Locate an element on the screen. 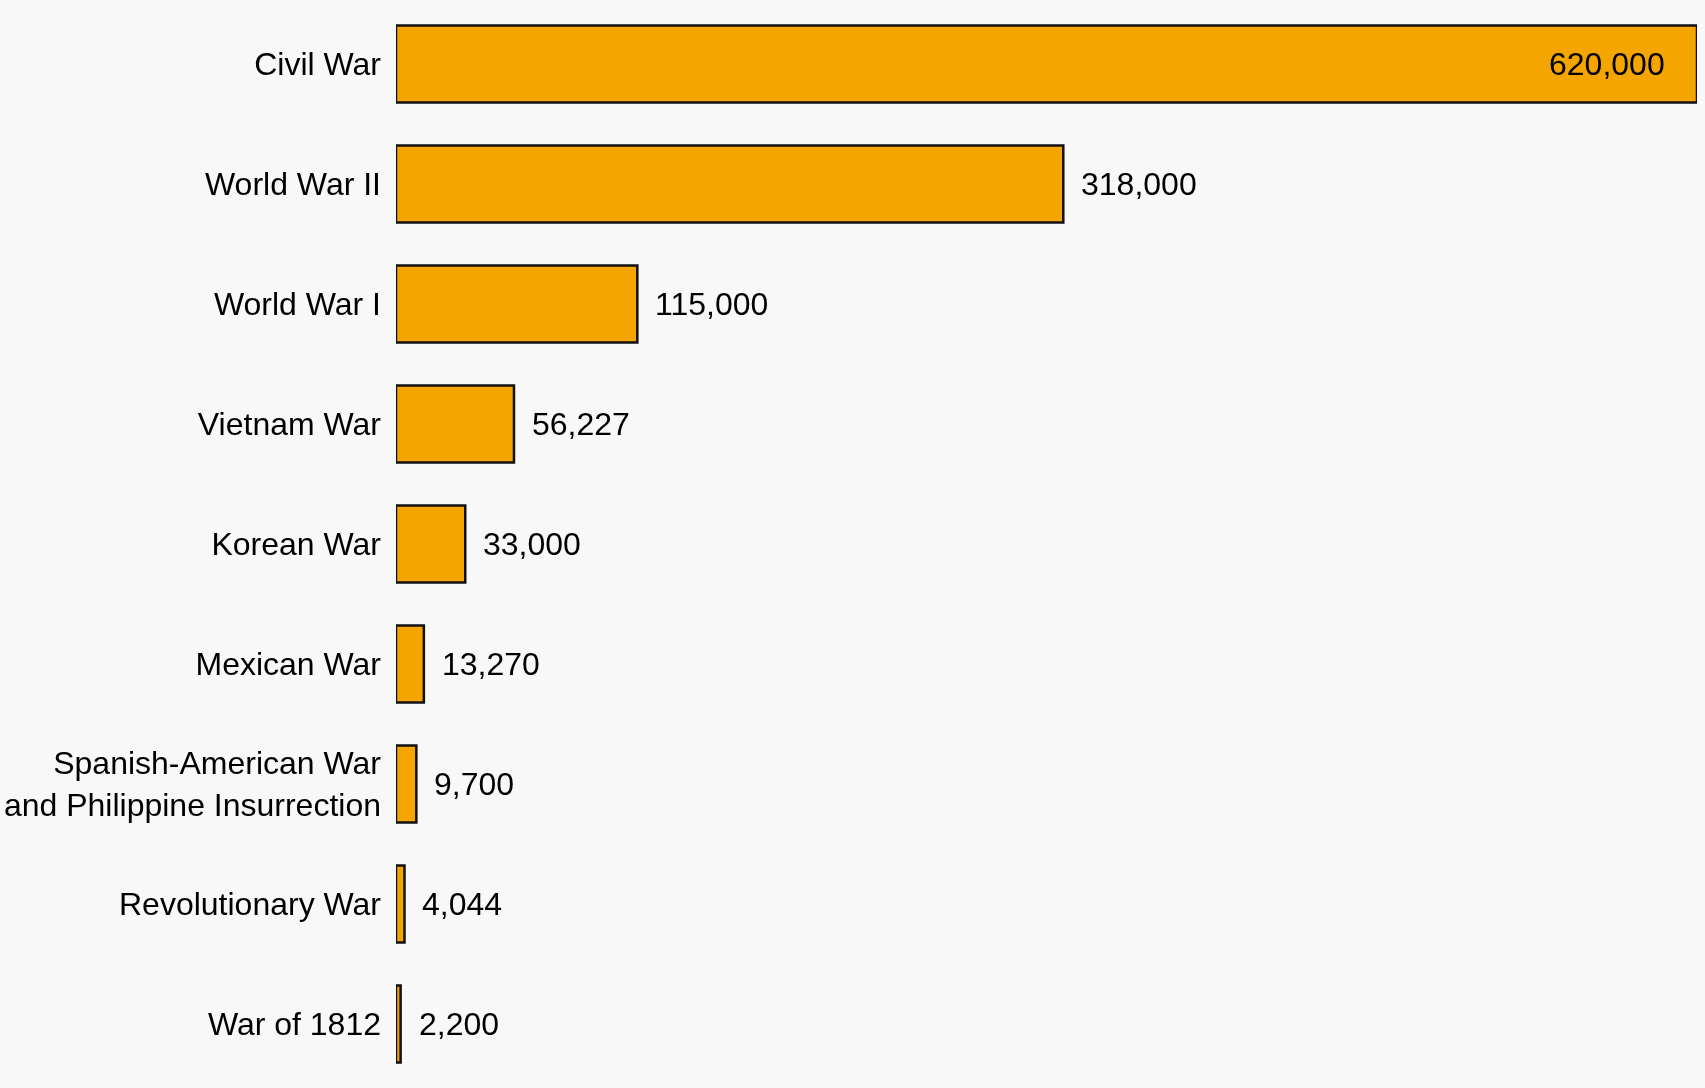 This screenshot has width=1705, height=1088. data-label: 620,000 is located at coordinates (1607, 64).